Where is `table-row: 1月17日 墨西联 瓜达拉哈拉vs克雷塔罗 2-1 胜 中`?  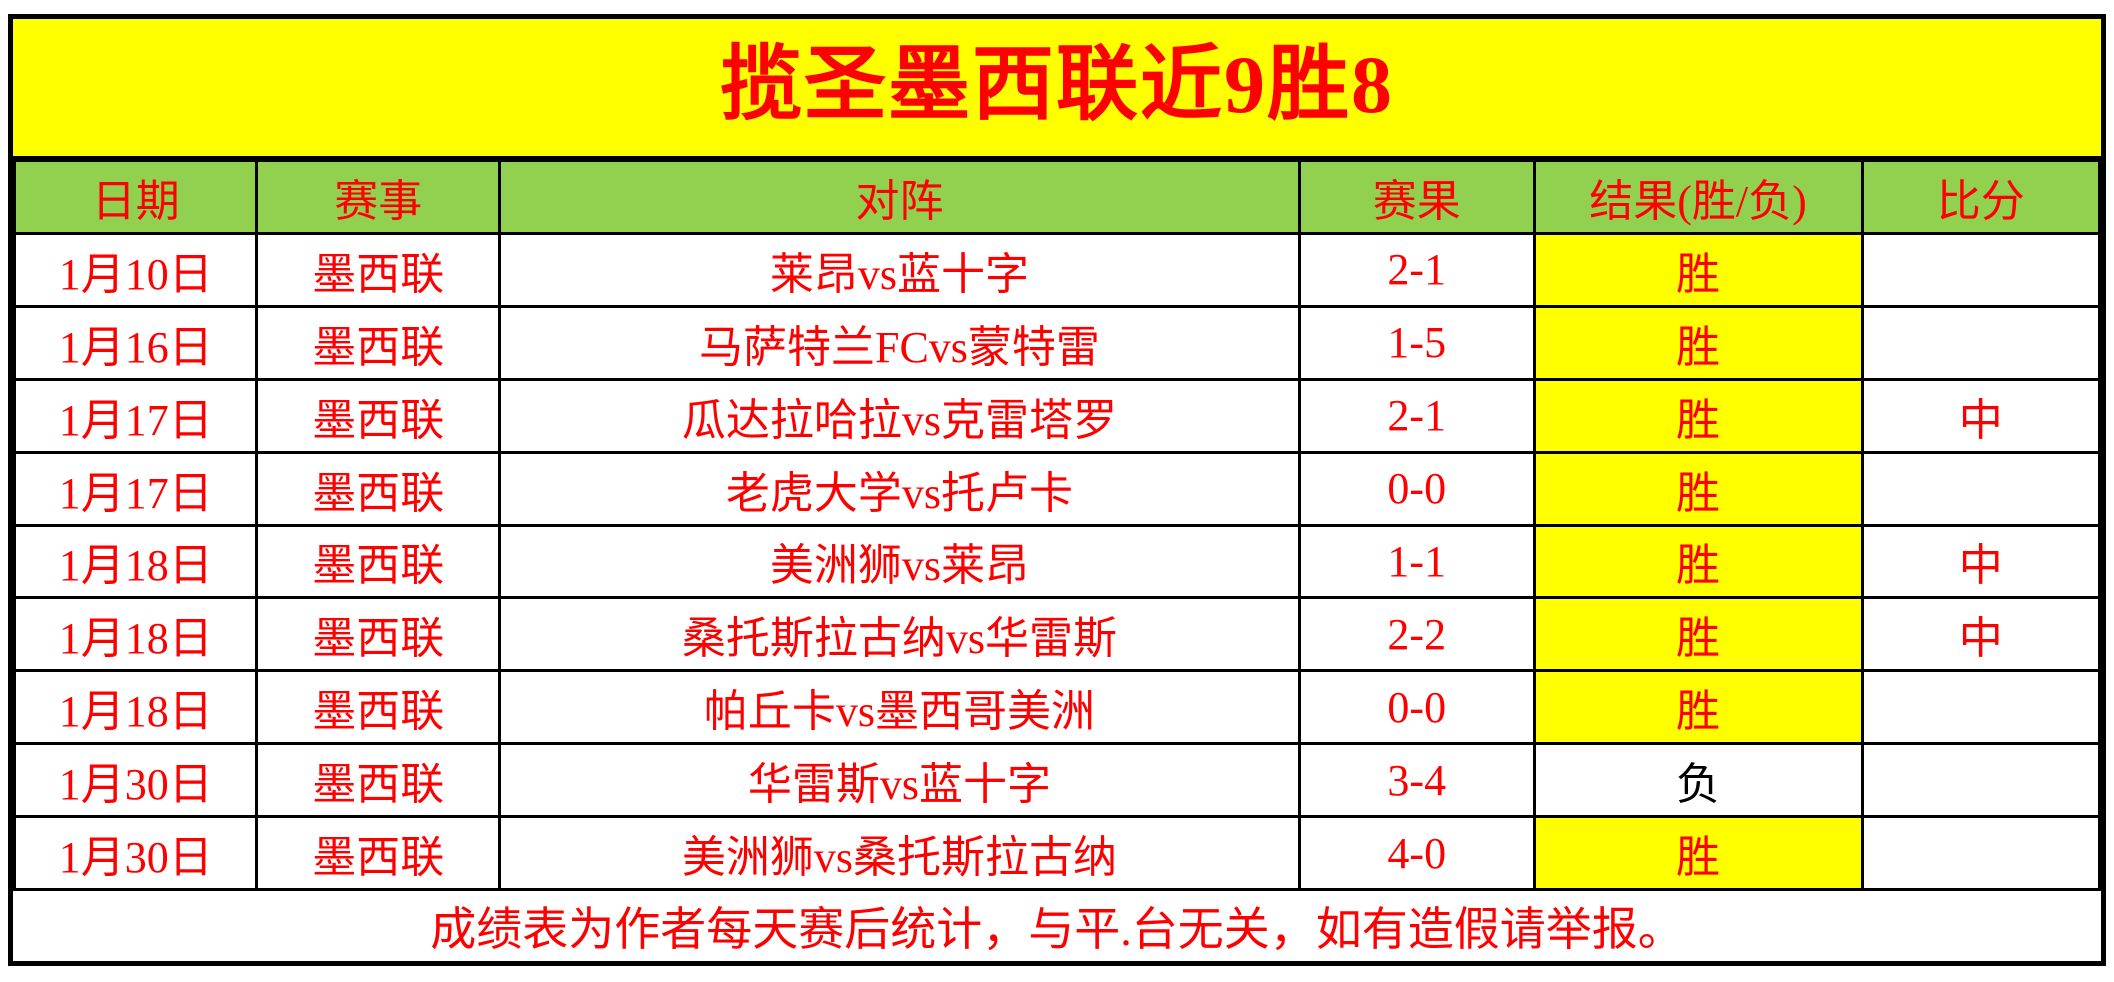 table-row: 1月17日 墨西联 瓜达拉哈拉vs克雷塔罗 2-1 胜 中 is located at coordinates (1056, 415).